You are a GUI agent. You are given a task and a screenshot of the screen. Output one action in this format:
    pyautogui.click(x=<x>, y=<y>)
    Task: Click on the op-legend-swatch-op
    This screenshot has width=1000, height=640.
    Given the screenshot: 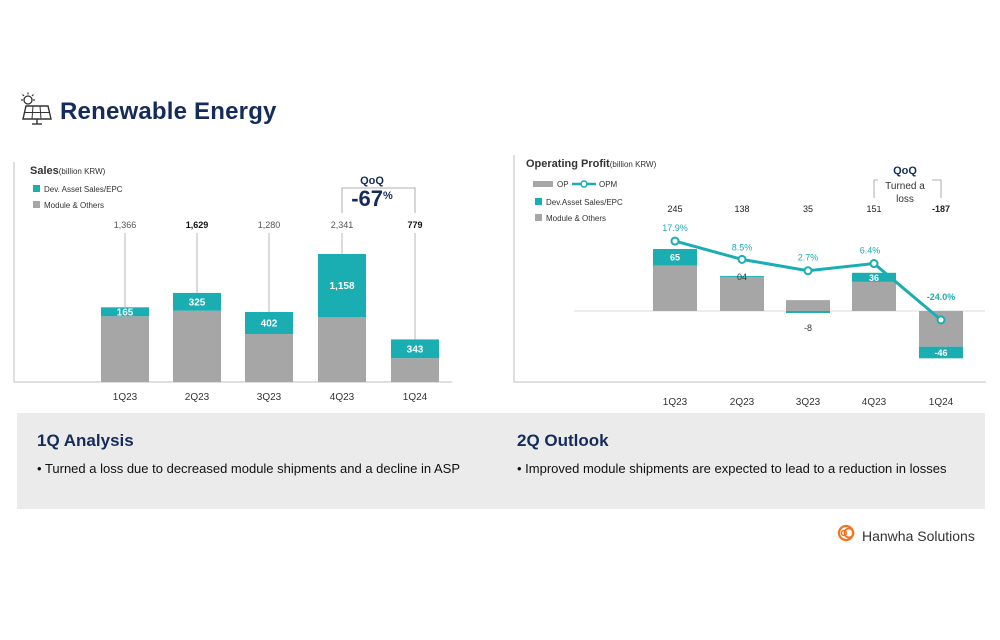 What is the action you would take?
    pyautogui.click(x=543, y=184)
    